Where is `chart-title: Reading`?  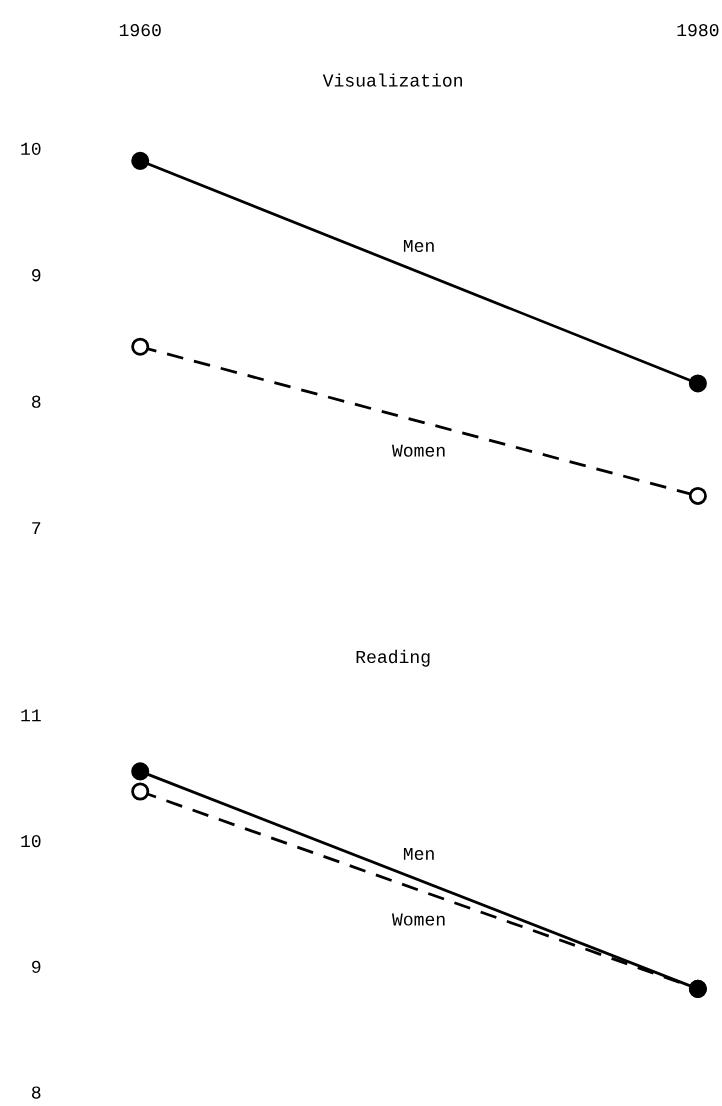 chart-title: Reading is located at coordinates (393, 658).